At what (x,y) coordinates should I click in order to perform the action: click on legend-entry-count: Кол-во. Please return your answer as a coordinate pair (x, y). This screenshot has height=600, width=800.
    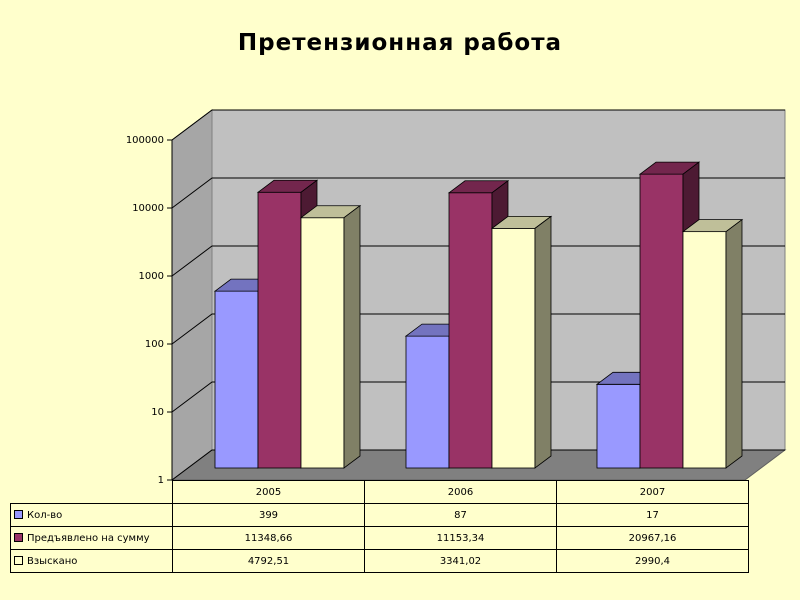
    Looking at the image, I should click on (91, 515).